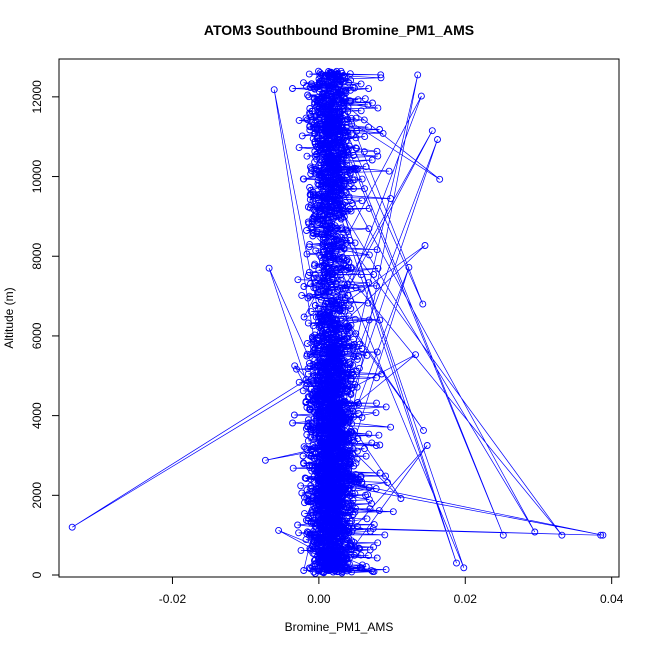  I want to click on y-tick-label: 10000, so click(37, 177).